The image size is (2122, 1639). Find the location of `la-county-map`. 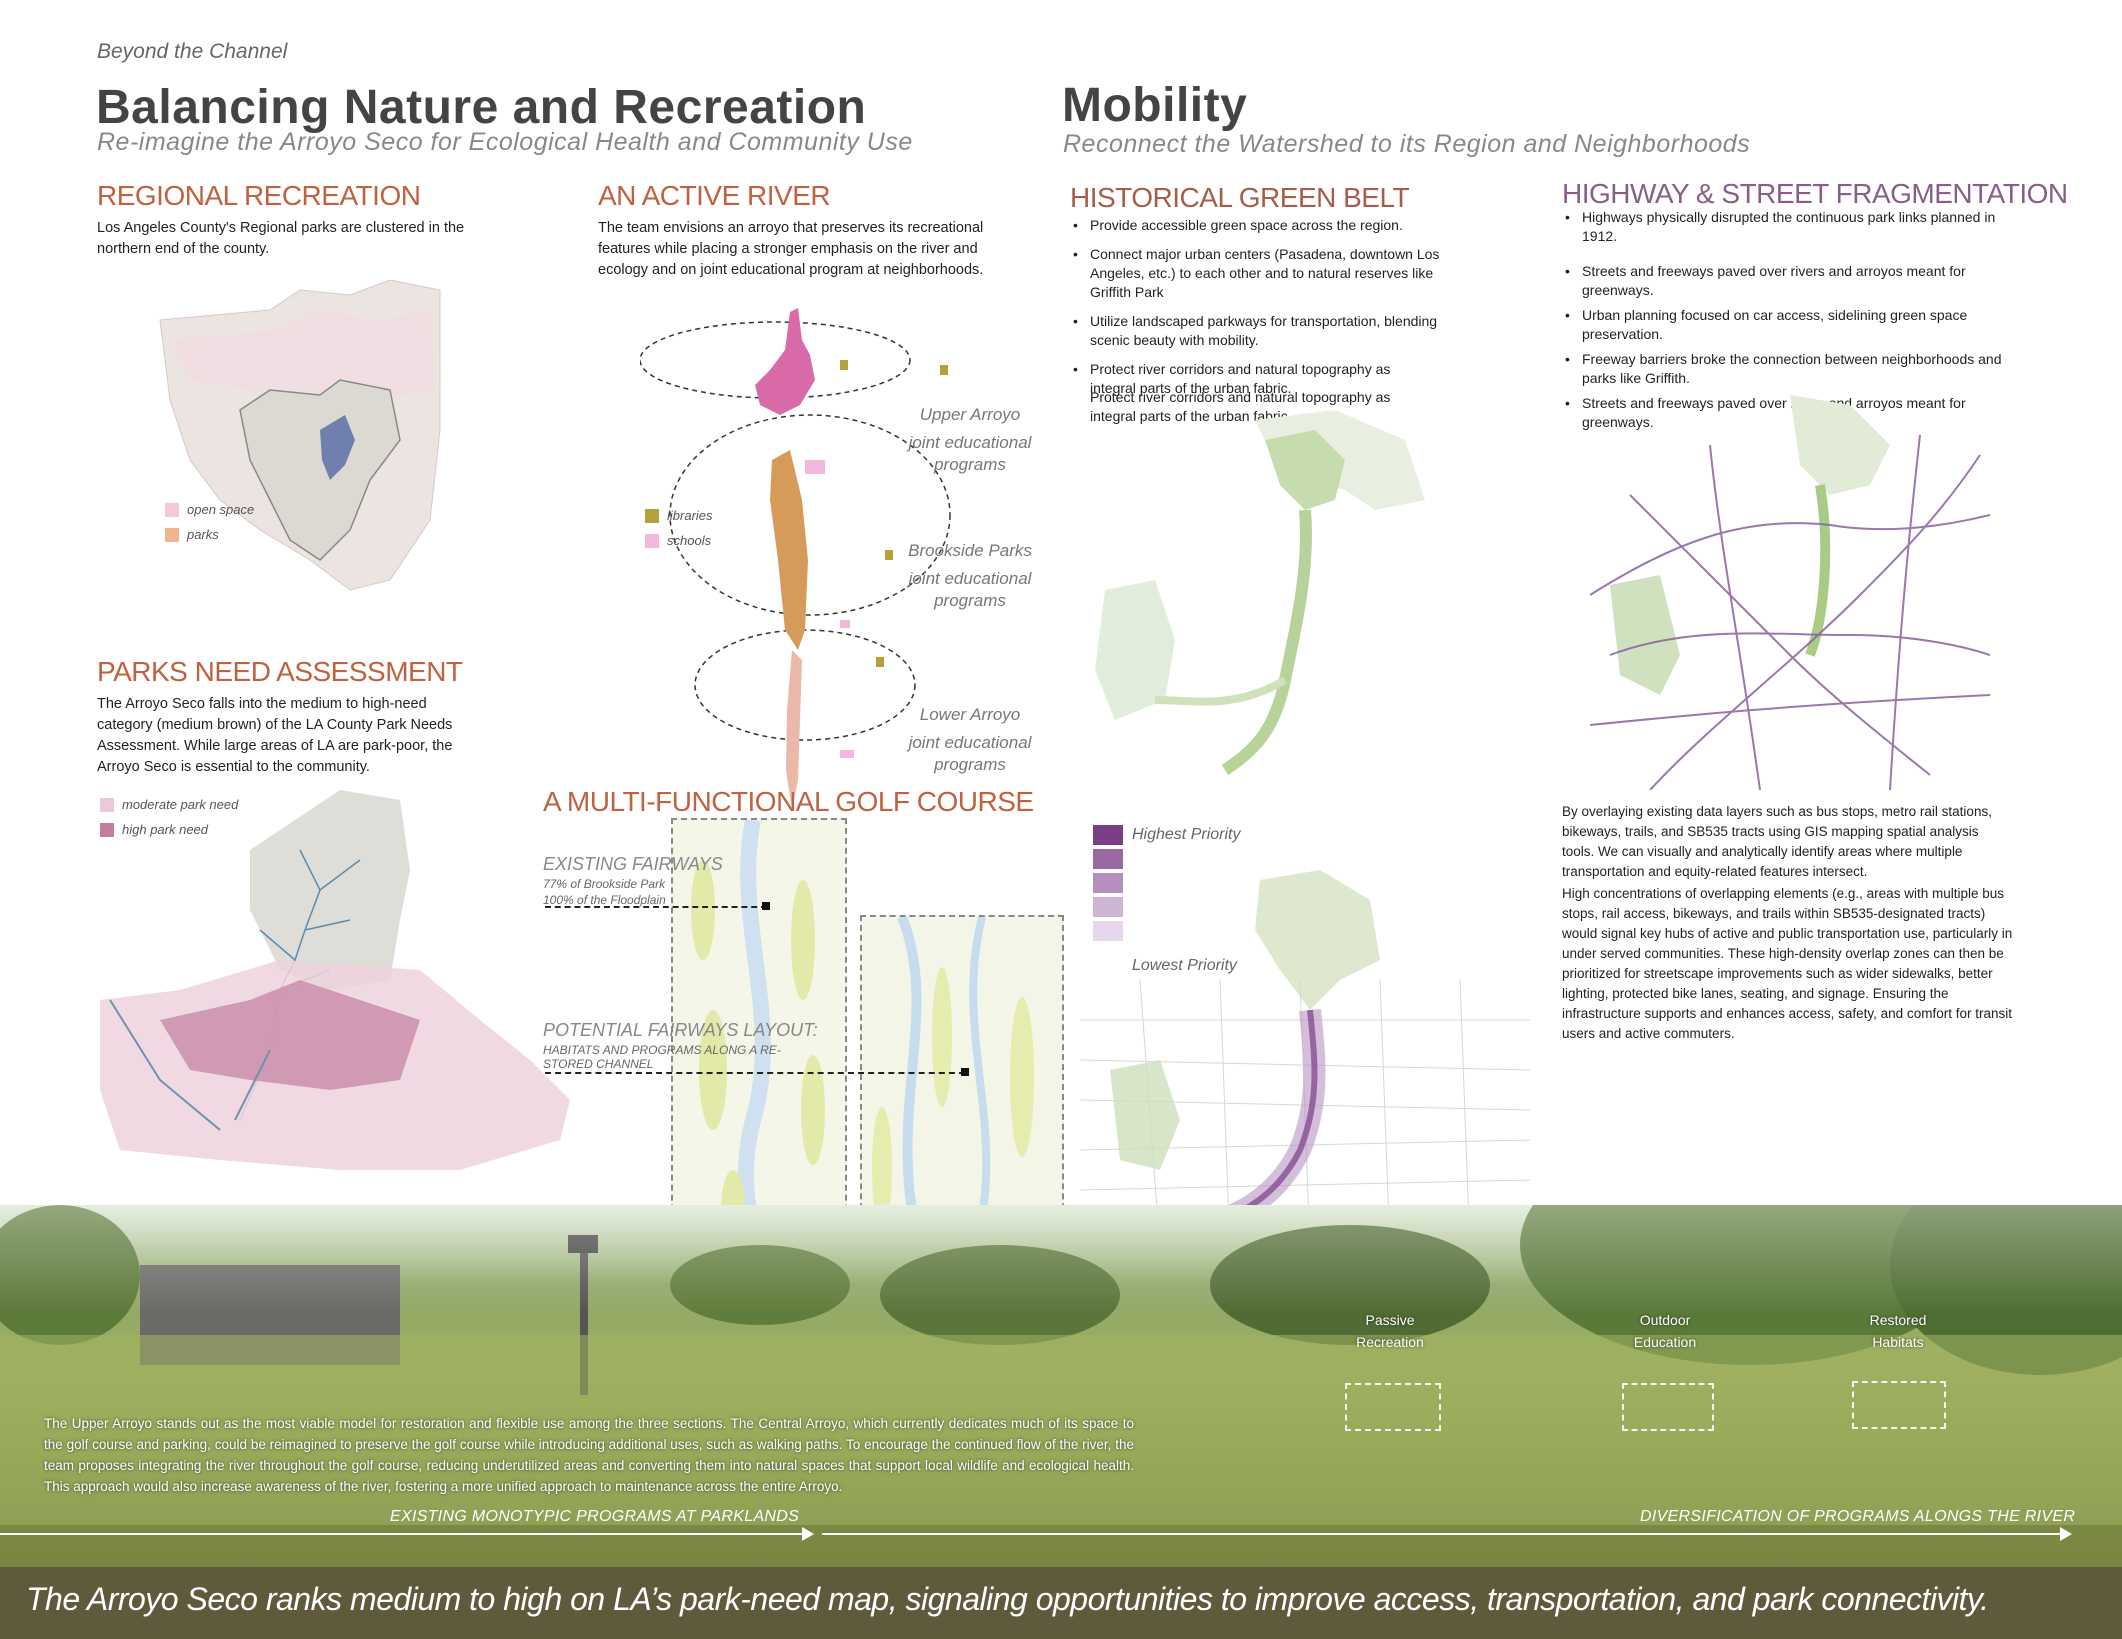

la-county-map is located at coordinates (300, 435).